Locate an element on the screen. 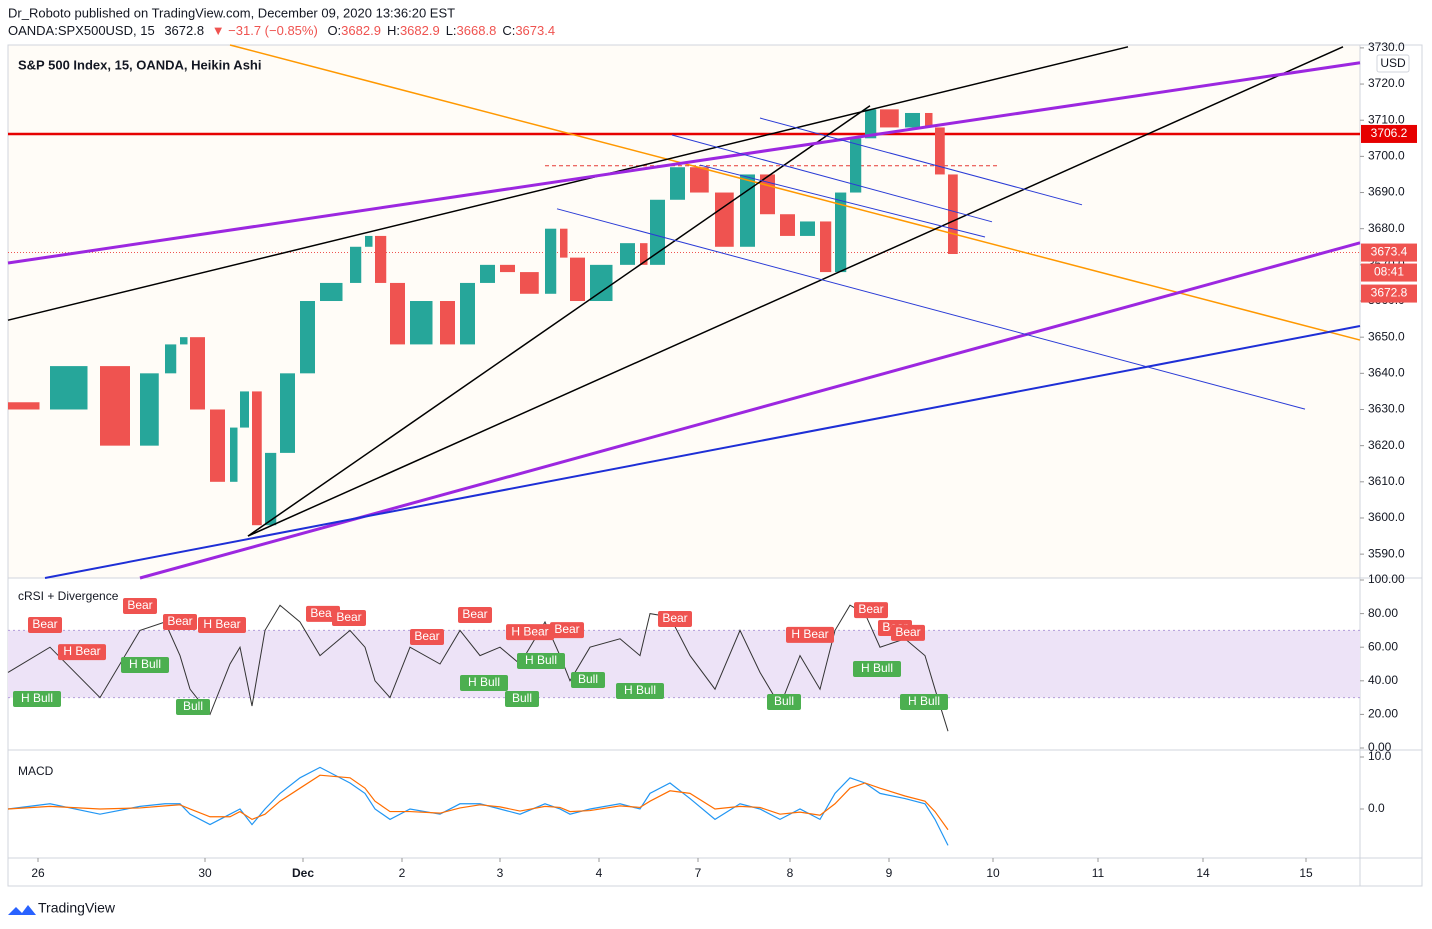 This screenshot has width=1432, height=929. last-price-tag-bg is located at coordinates (1389, 252).